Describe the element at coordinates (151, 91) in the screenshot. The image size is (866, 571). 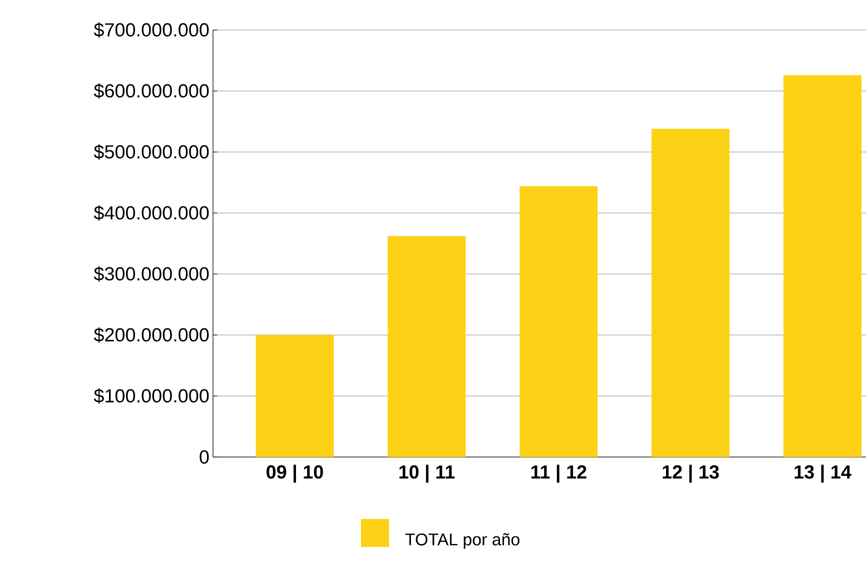
I see `y-tick-label: $600.000.000` at that location.